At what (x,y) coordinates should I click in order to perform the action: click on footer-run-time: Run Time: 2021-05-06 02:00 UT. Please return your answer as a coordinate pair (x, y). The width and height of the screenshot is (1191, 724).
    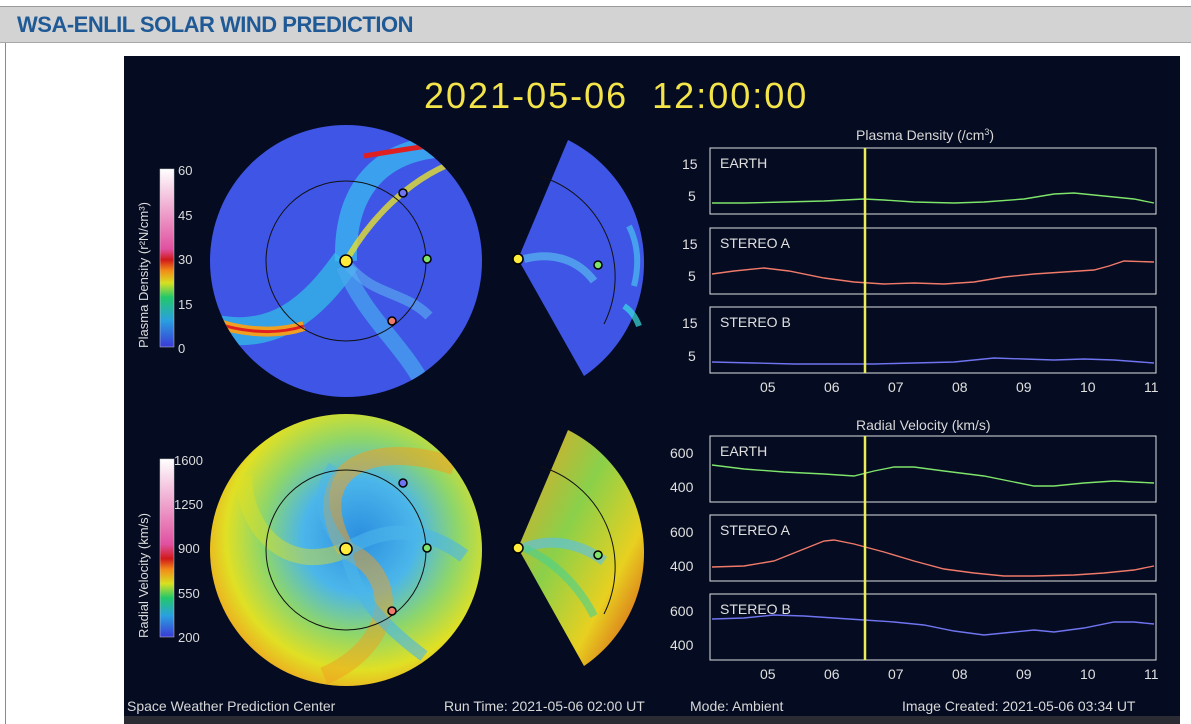
    Looking at the image, I should click on (544, 706).